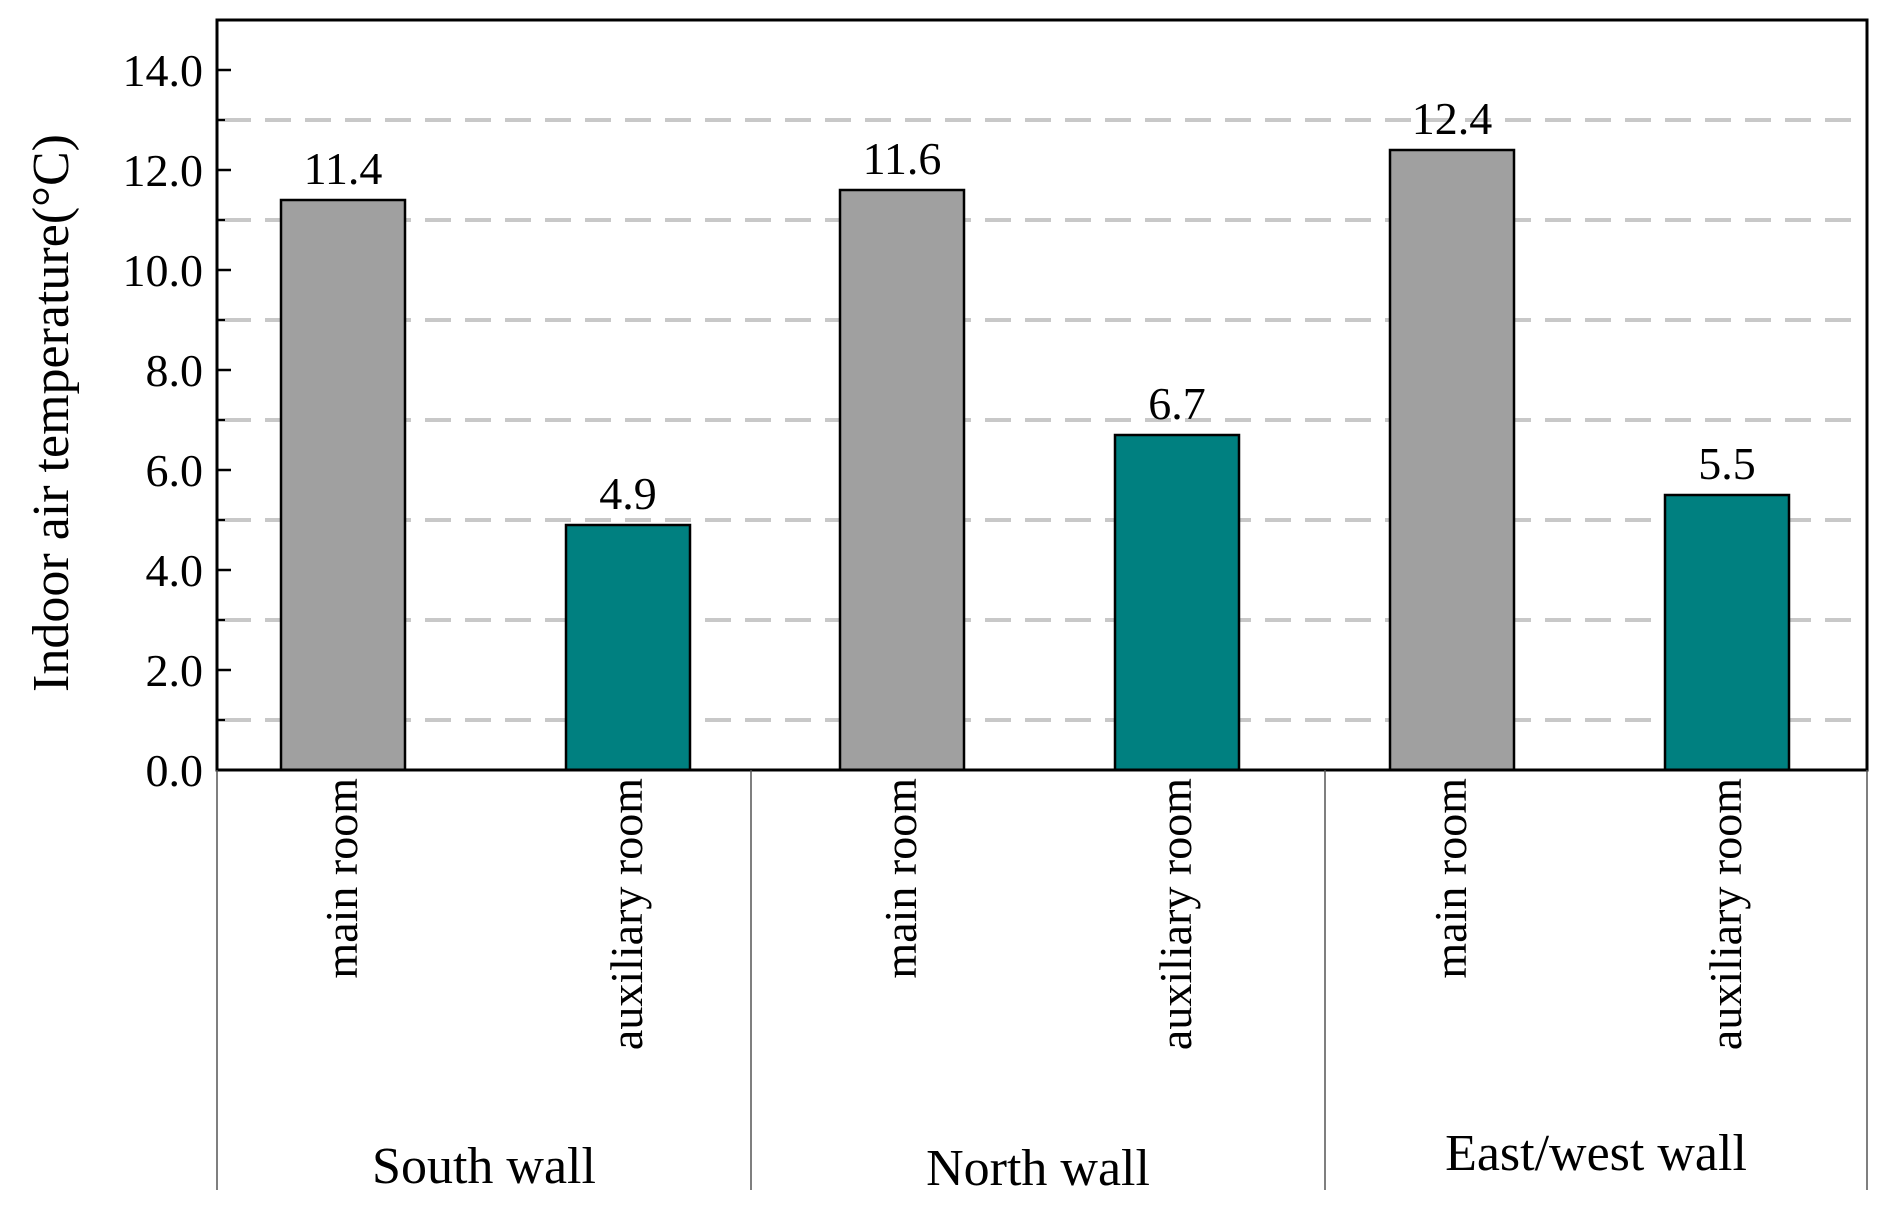  I want to click on y-tick-label-5: 10.0, so click(163, 270).